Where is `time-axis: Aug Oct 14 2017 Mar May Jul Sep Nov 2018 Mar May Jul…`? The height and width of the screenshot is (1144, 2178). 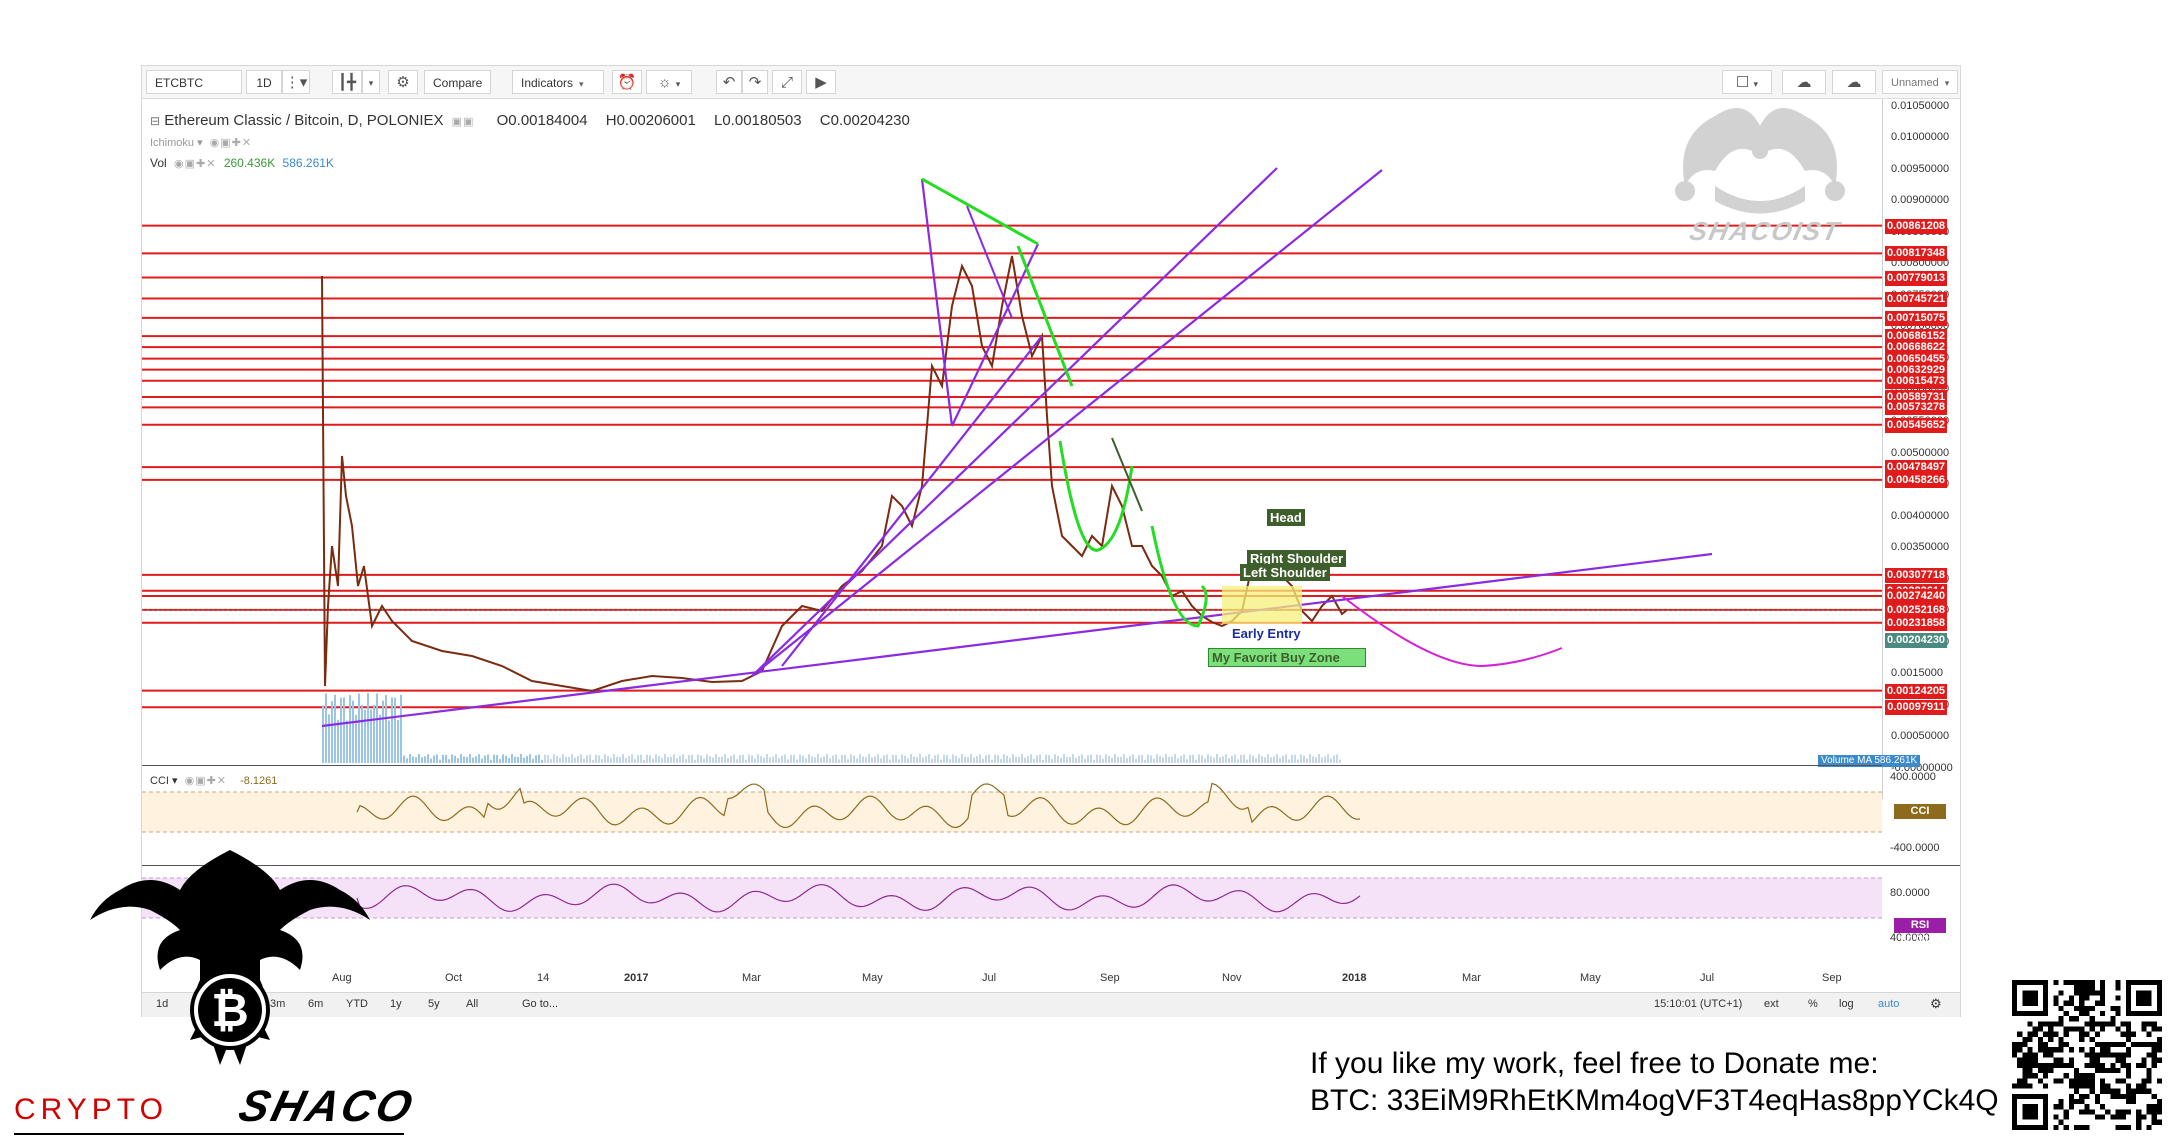 time-axis: Aug Oct 14 2017 Mar May Jul Sep Nov 2018 Mar May Jul… is located at coordinates (1012, 980).